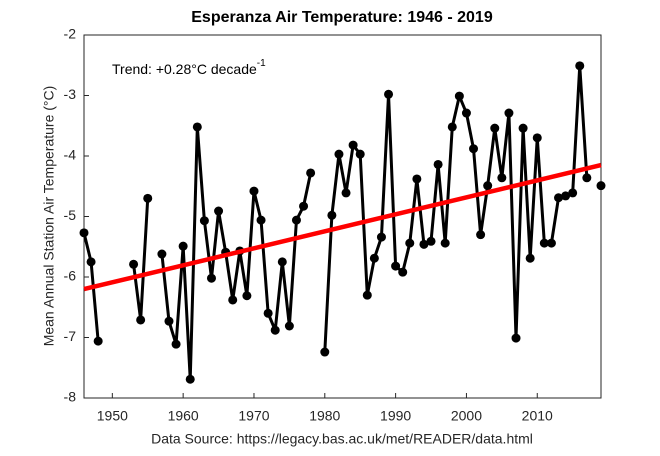  Describe the element at coordinates (70, 94) in the screenshot. I see `y-tick-label: -3` at that location.